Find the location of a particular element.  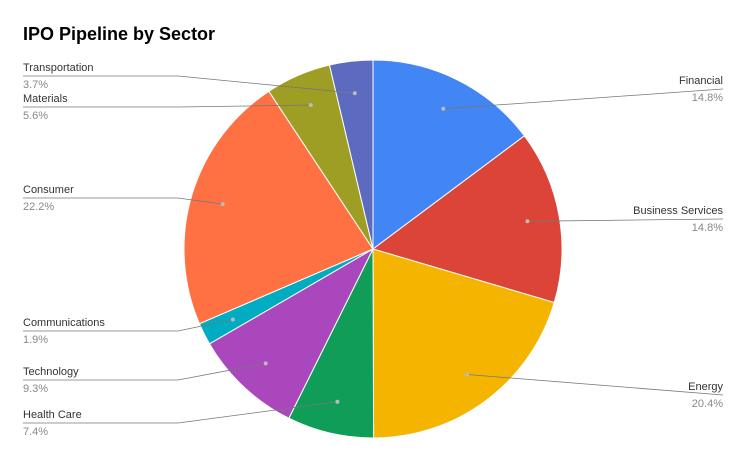

slice-percent: 20.4% is located at coordinates (707, 404).